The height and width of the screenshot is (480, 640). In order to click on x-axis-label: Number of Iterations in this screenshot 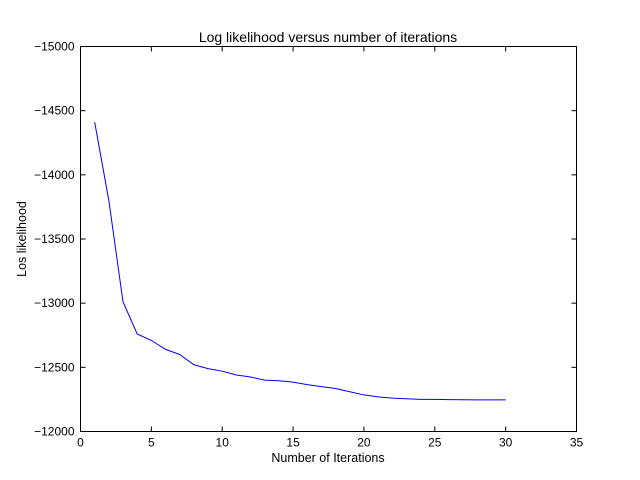, I will do `click(327, 458)`.